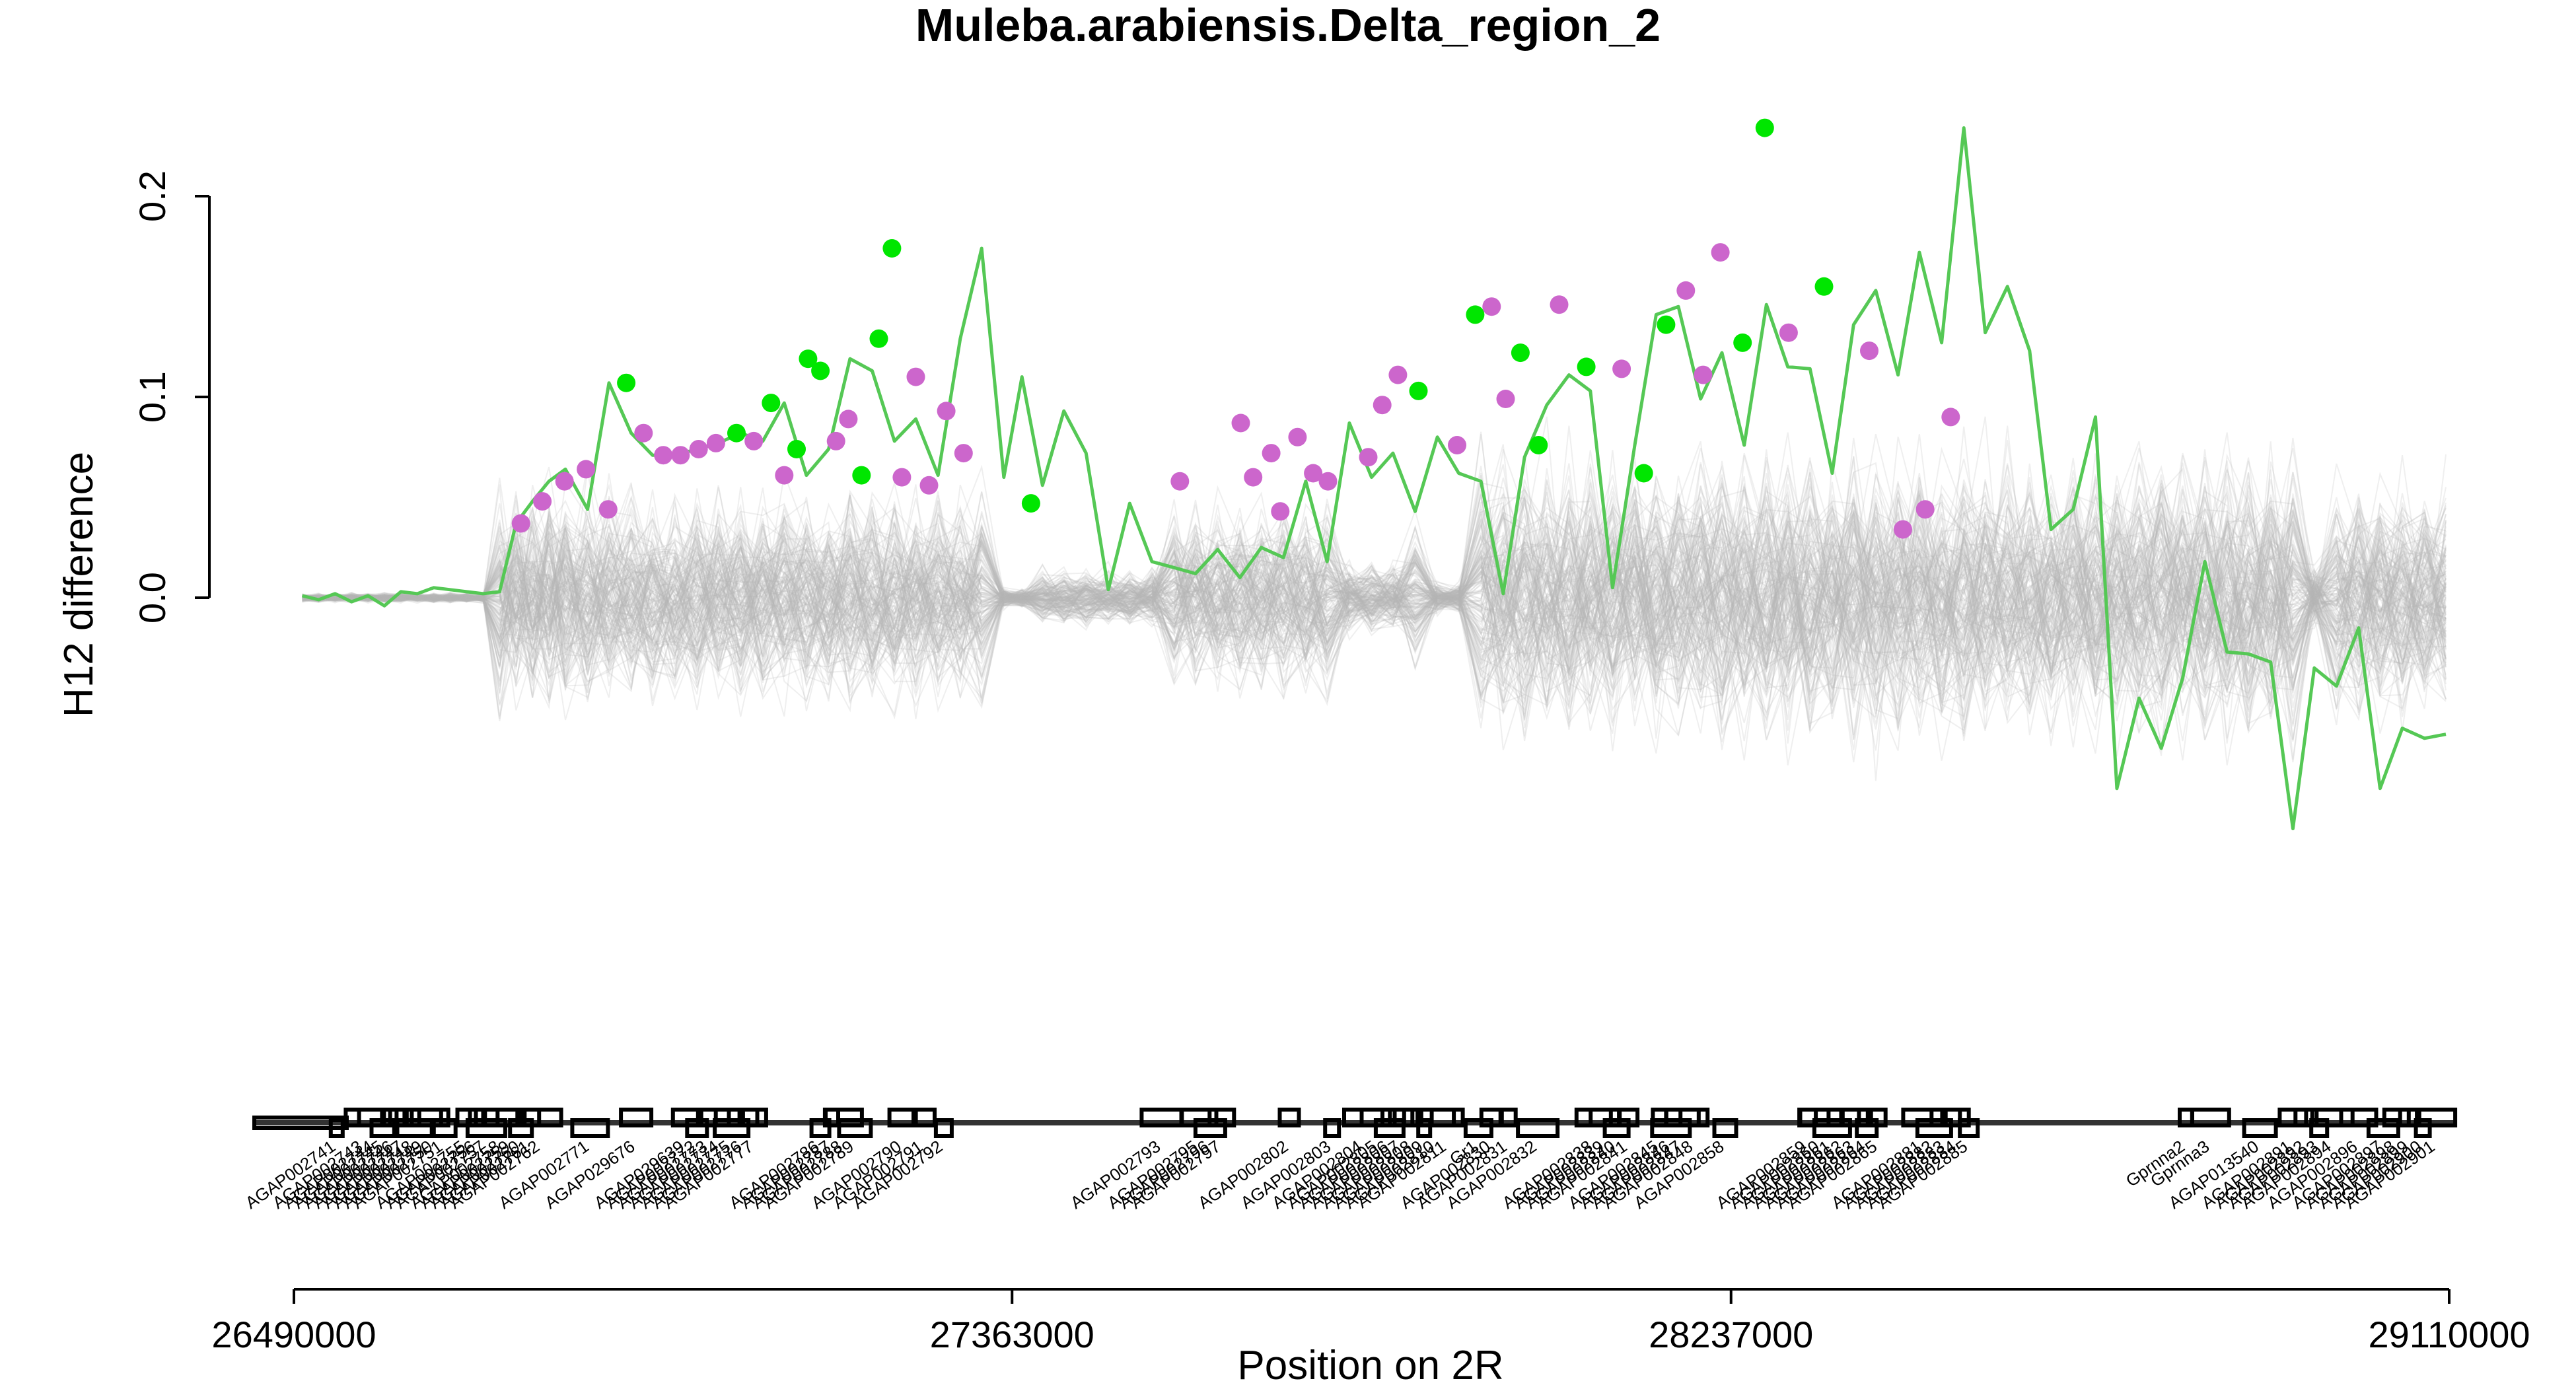  What do you see at coordinates (1012, 1334) in the screenshot?
I see `x-tick-label: 27363000` at bounding box center [1012, 1334].